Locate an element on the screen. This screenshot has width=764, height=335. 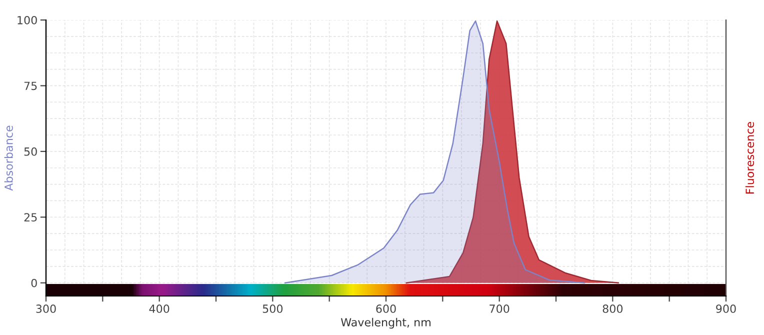
x-tick-label: 600 is located at coordinates (386, 308).